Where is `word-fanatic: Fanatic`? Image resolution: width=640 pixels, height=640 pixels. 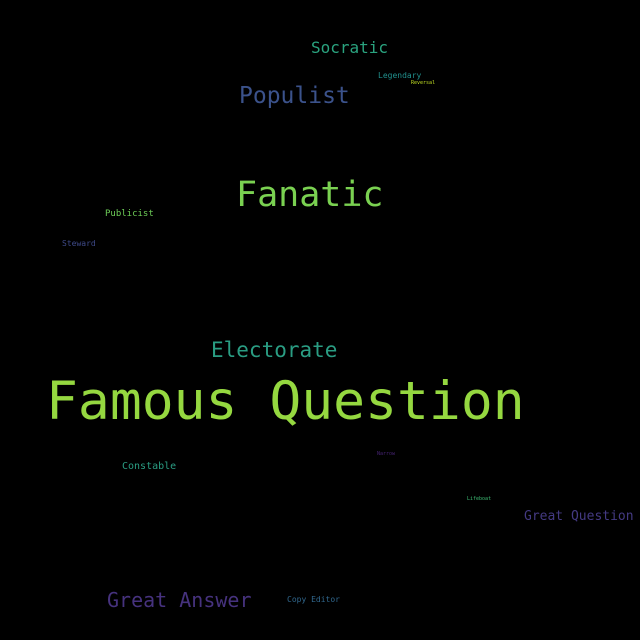
word-fanatic: Fanatic is located at coordinates (310, 195).